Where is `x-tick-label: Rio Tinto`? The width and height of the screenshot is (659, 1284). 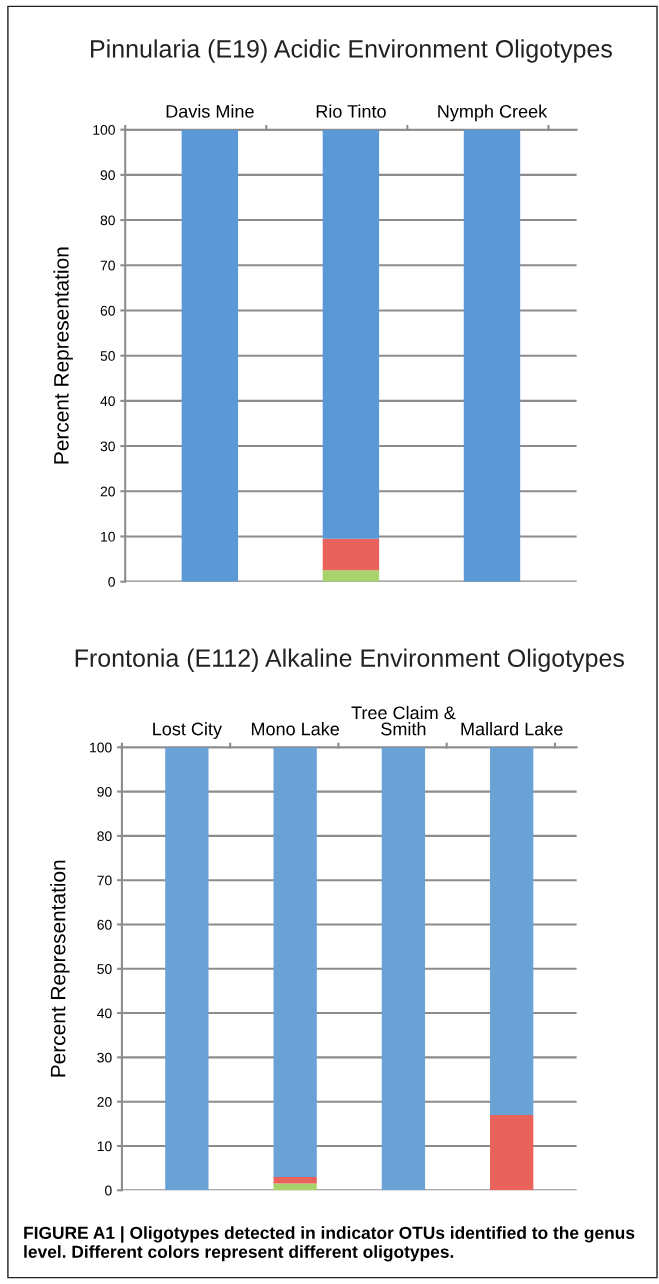
x-tick-label: Rio Tinto is located at coordinates (351, 111).